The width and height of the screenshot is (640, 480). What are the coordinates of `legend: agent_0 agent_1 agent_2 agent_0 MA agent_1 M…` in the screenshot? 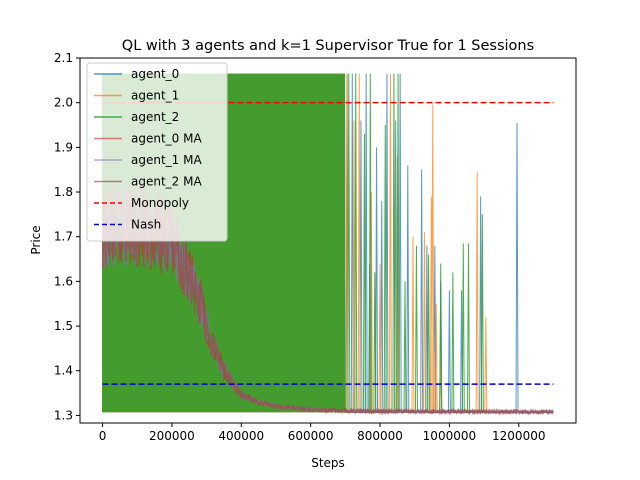 It's located at (157, 152).